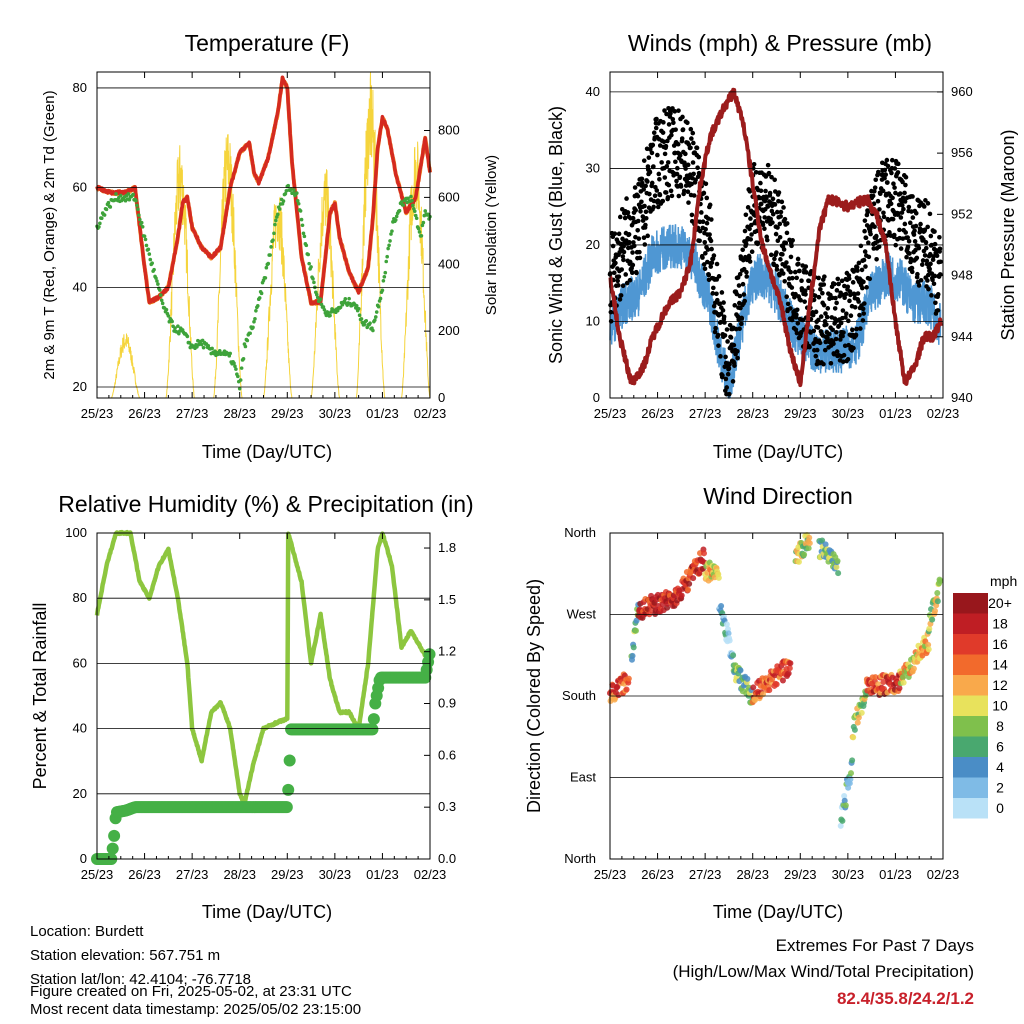  I want to click on y-tick-label: 30, so click(593, 167).